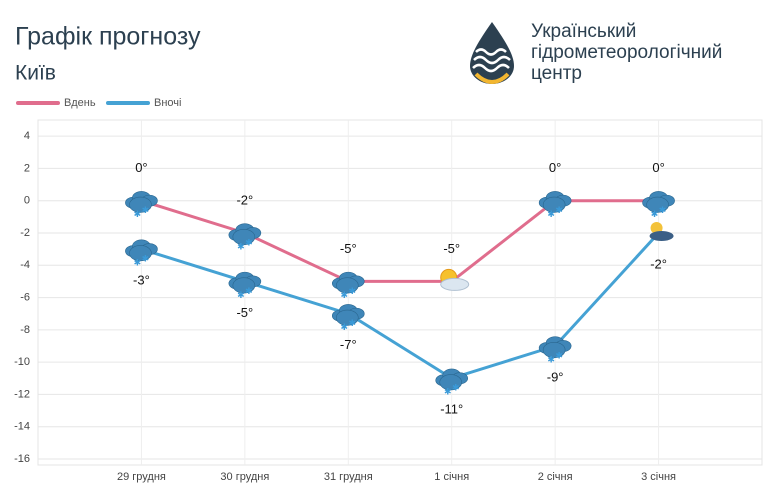 This screenshot has height=496, width=768. What do you see at coordinates (27, 168) in the screenshot?
I see `y-tick-label: 2` at bounding box center [27, 168].